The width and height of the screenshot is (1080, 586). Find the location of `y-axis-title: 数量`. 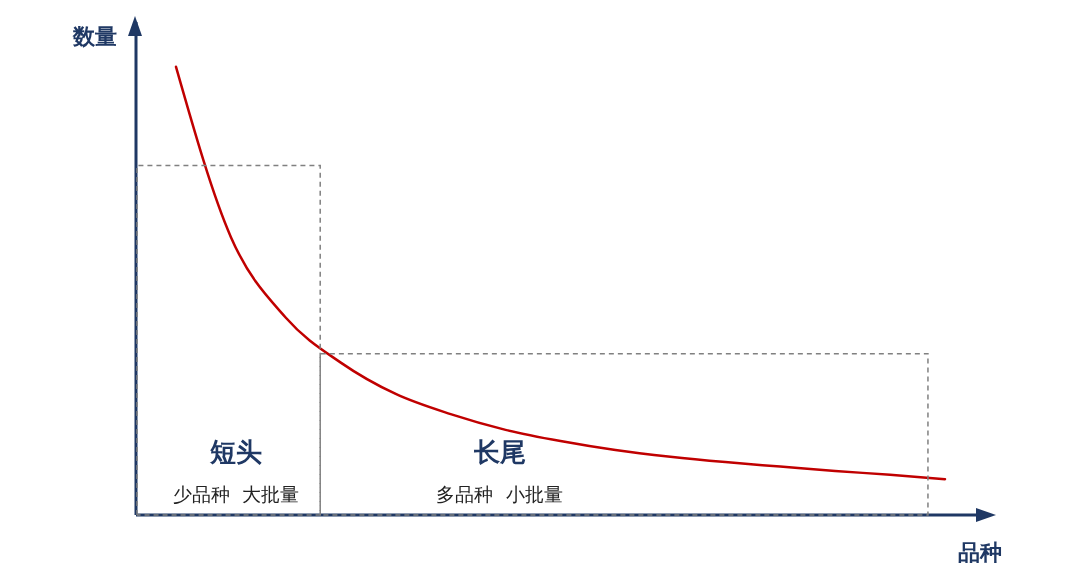

y-axis-title: 数量 is located at coordinates (94, 36).